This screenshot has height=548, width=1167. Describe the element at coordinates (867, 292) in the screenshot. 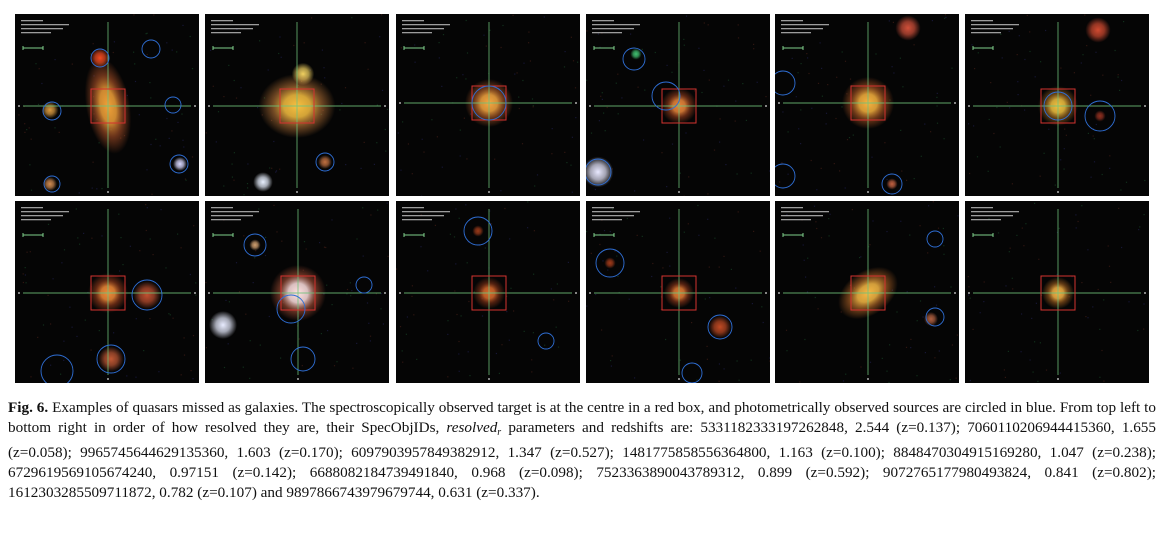

I see `quasar-image-panel` at that location.